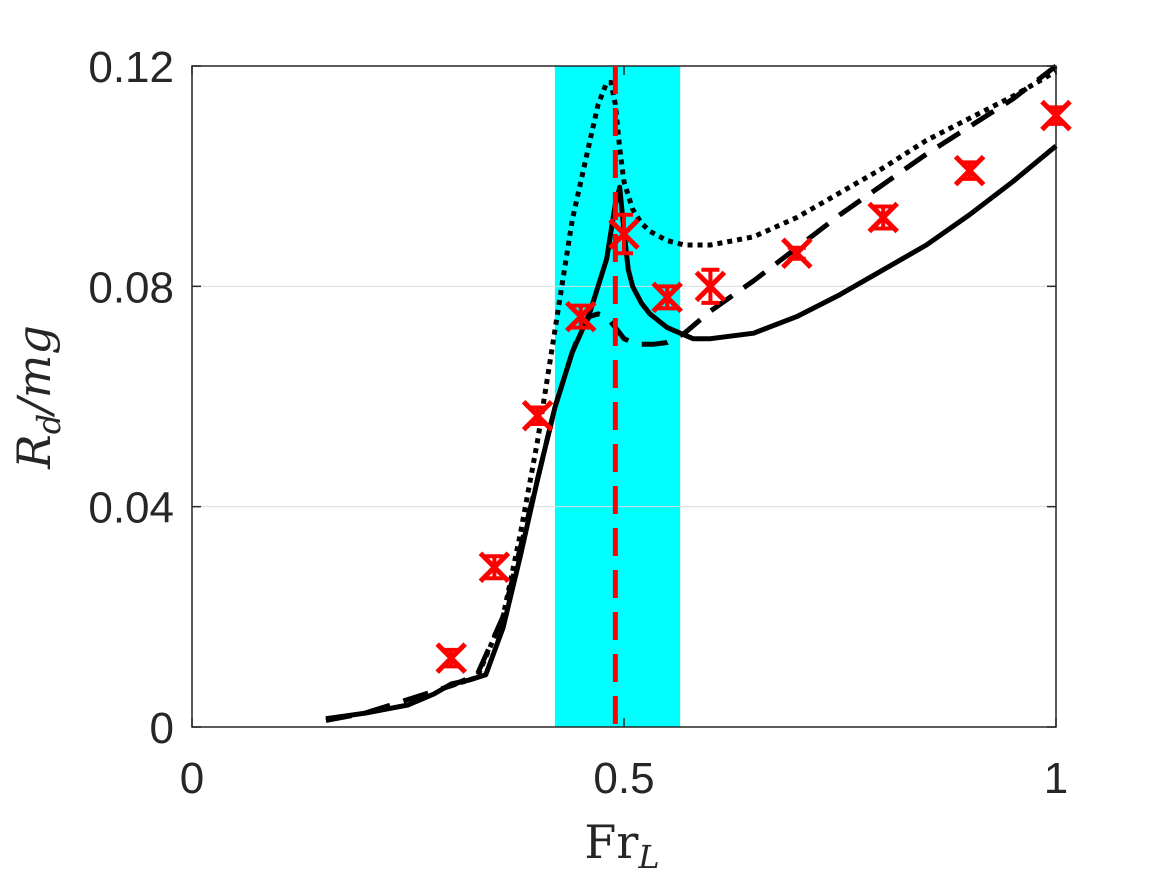 This screenshot has width=1167, height=875. Describe the element at coordinates (34, 452) in the screenshot. I see `y-axis-label-main: R` at that location.